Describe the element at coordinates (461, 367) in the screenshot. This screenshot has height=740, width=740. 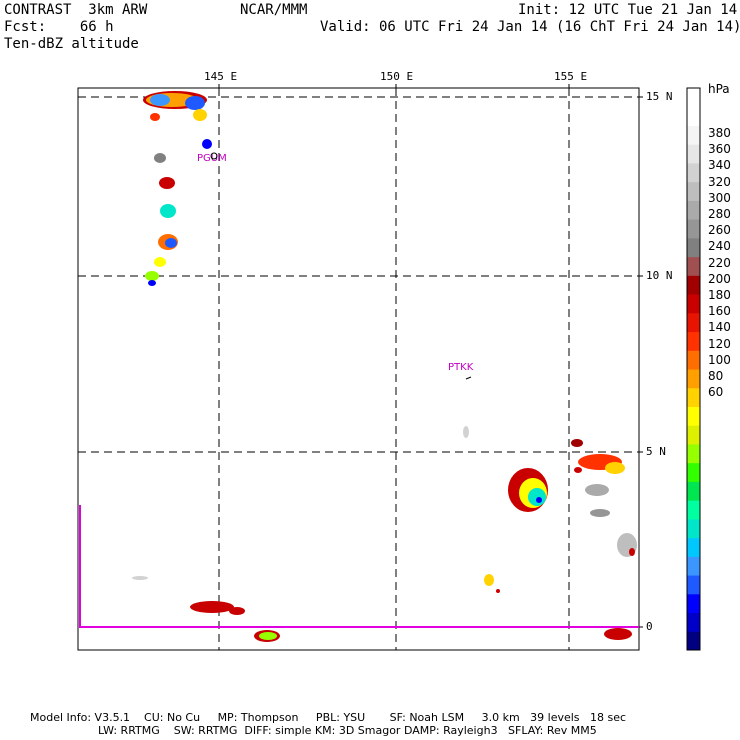
I see `station-ptkk-label: PTKK` at that location.